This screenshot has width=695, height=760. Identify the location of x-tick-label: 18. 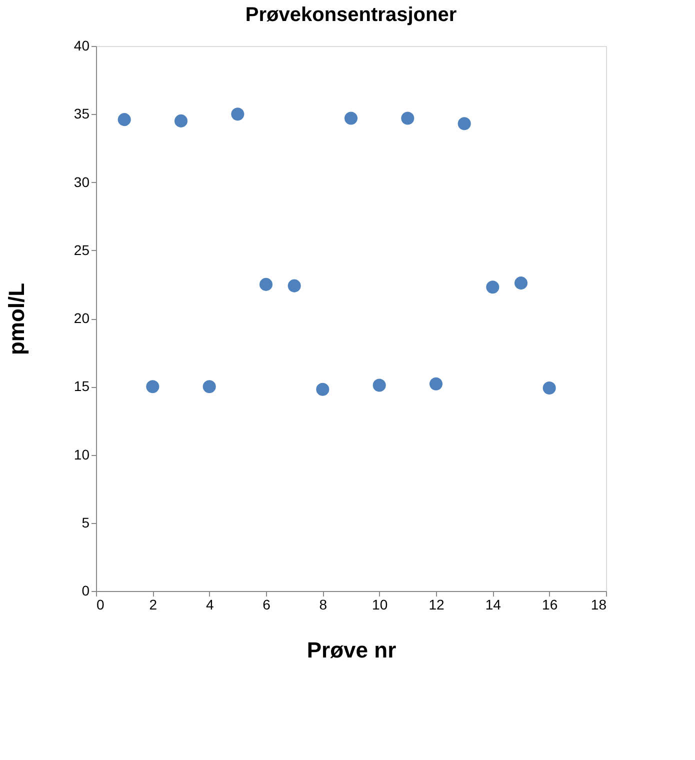
(598, 604).